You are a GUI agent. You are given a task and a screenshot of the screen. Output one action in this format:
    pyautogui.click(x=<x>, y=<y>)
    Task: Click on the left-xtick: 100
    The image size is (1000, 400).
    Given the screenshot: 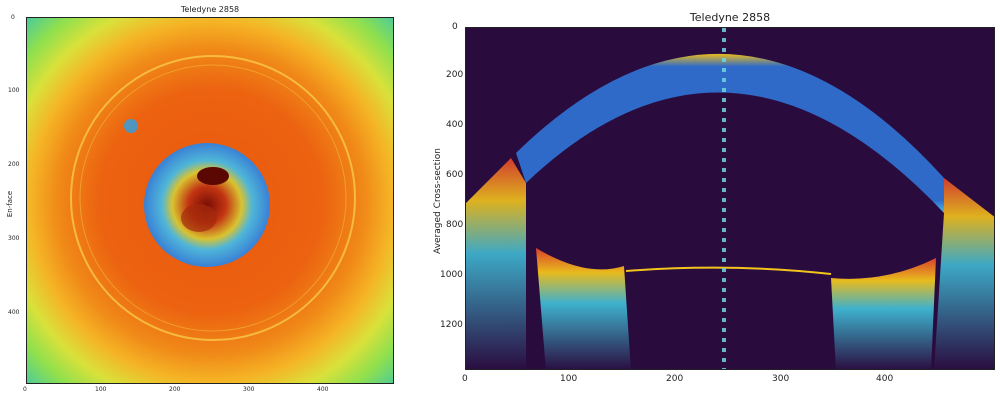 What is the action you would take?
    pyautogui.click(x=101, y=389)
    